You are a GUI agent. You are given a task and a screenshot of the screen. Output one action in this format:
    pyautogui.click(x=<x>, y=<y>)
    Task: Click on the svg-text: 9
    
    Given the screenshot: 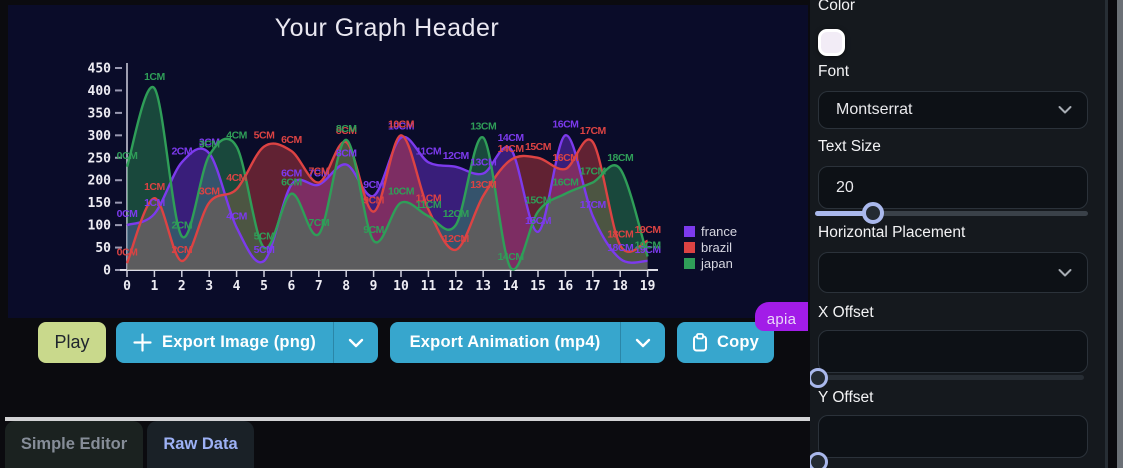 What is the action you would take?
    pyautogui.click(x=374, y=286)
    